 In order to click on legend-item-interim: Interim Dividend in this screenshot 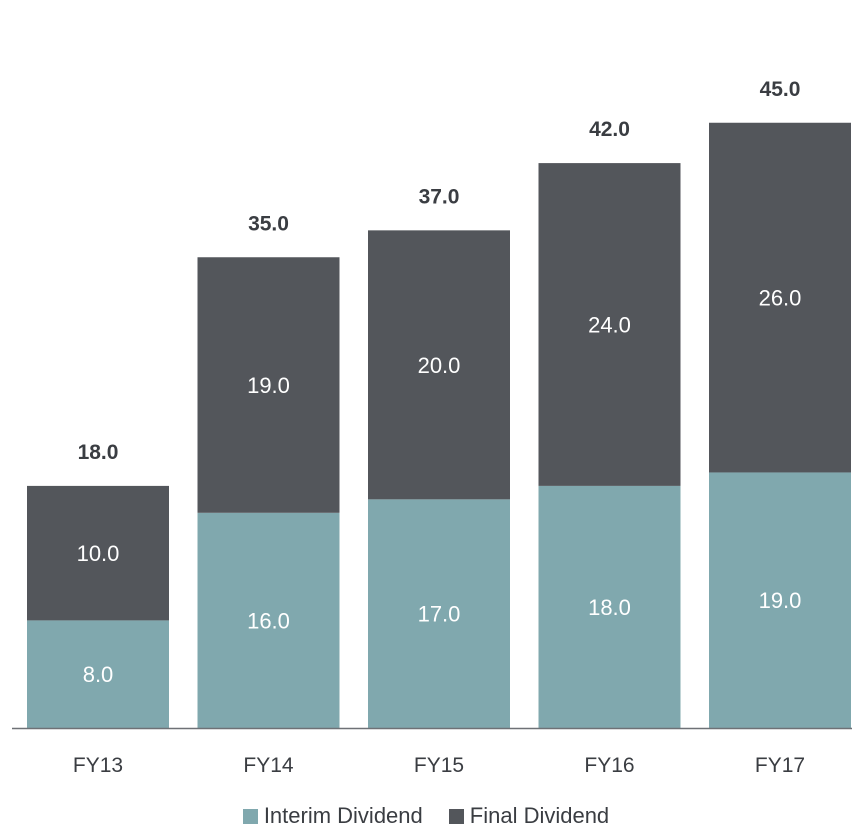, I will do `click(332, 816)`.